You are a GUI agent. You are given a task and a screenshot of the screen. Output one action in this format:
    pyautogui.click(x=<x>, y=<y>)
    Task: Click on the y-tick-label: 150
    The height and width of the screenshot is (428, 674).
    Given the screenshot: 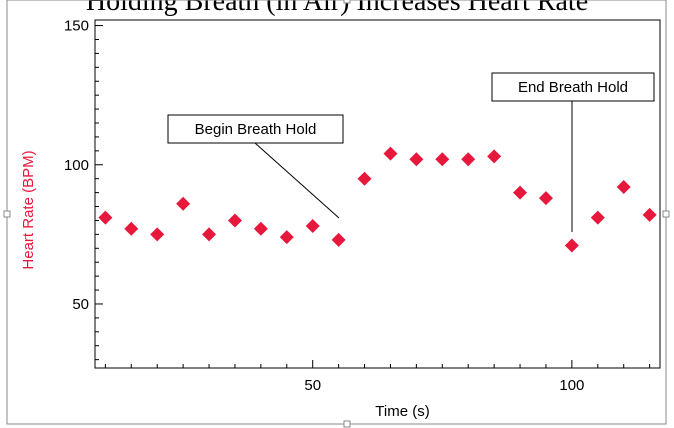 What is the action you would take?
    pyautogui.click(x=76, y=26)
    